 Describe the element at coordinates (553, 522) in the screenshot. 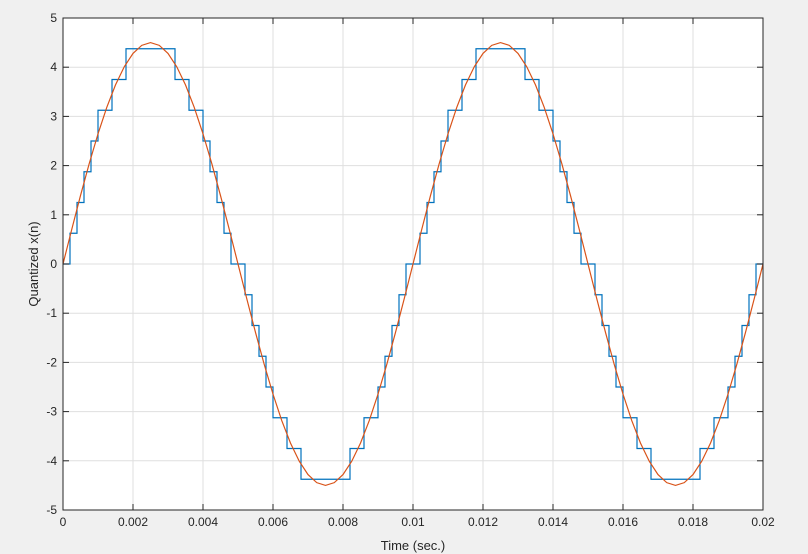

I see `x-tick-label: 0.014` at that location.